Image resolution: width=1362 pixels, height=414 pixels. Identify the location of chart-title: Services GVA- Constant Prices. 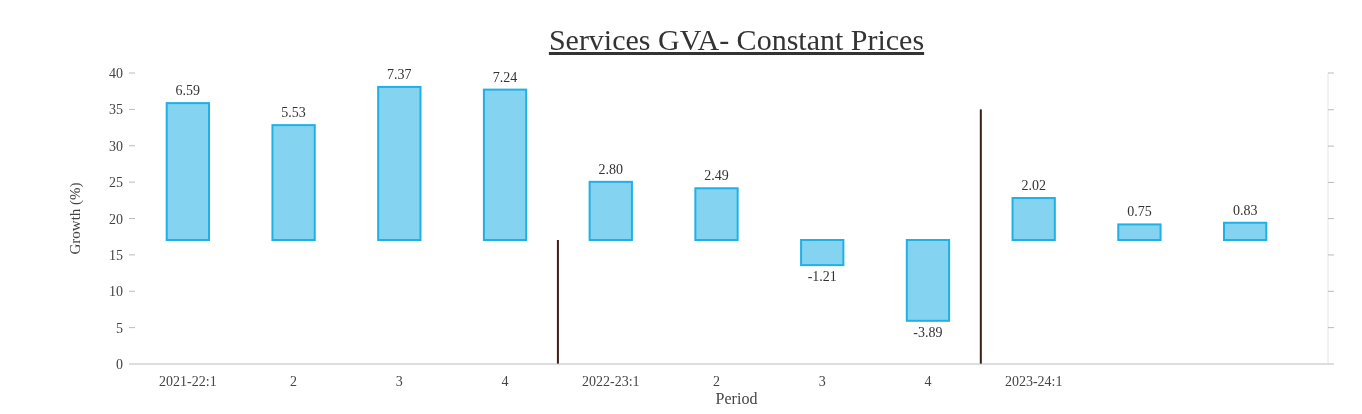
(736, 39).